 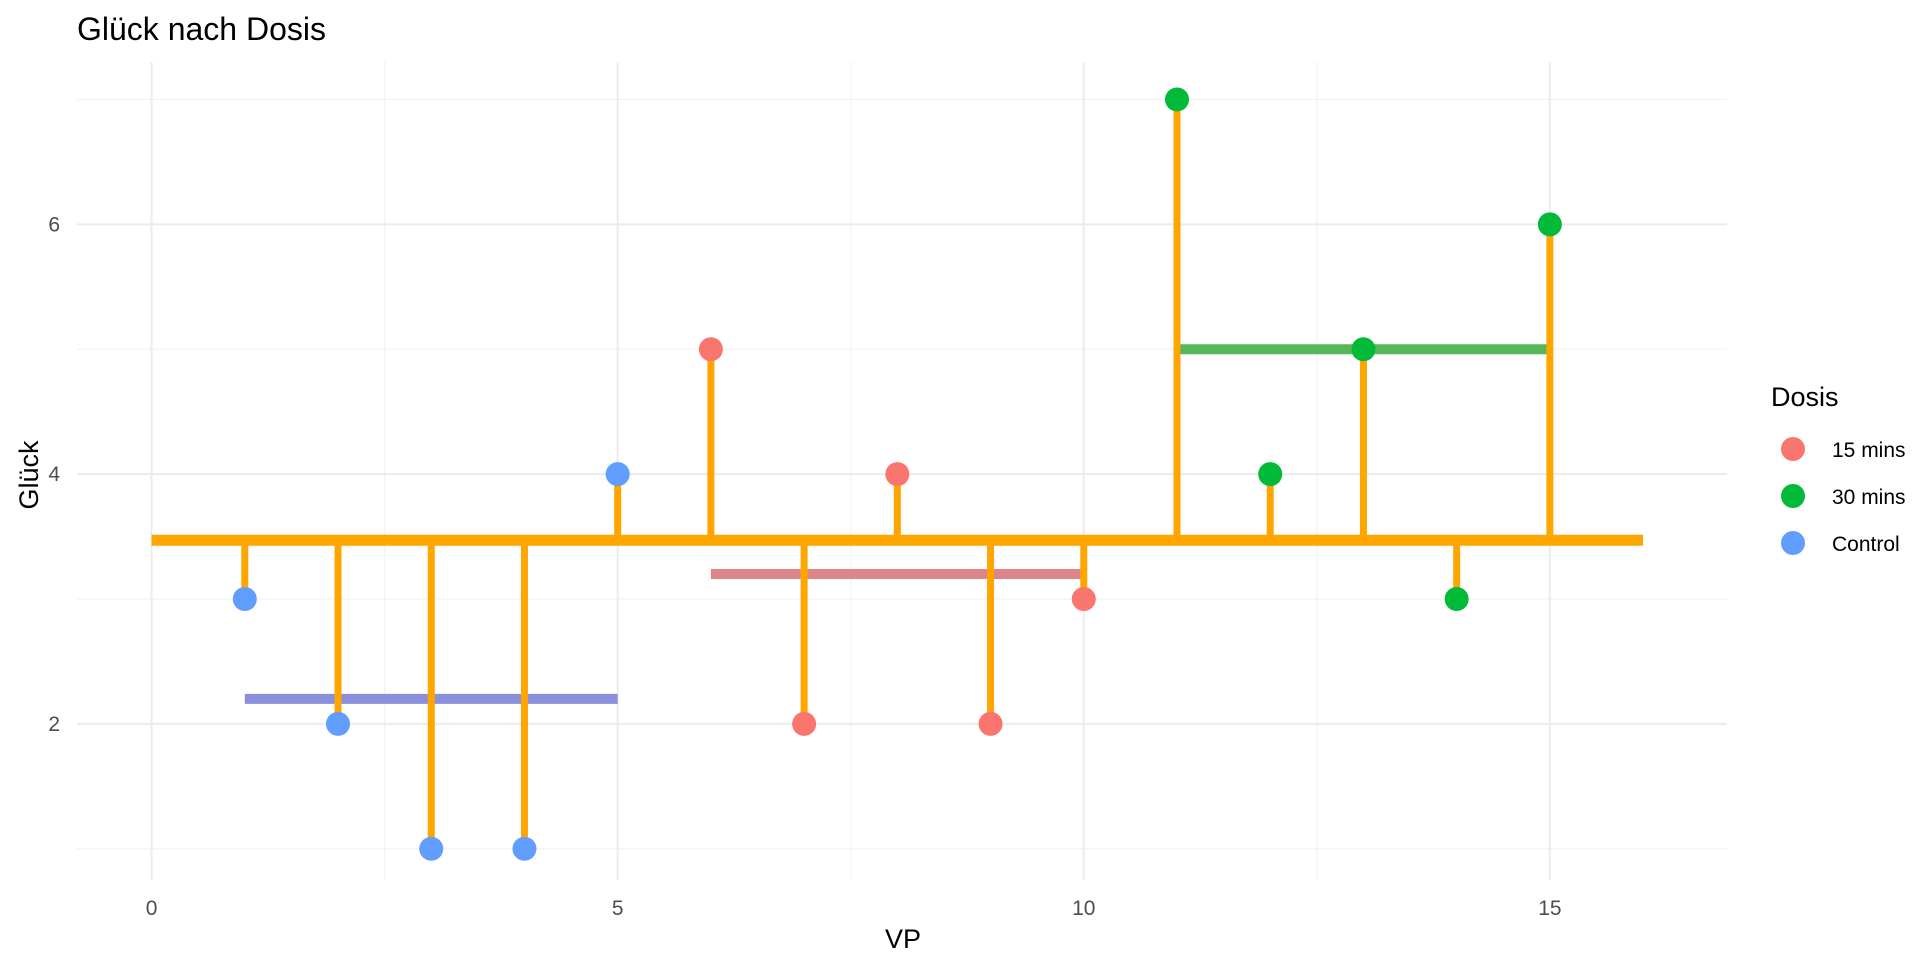 I want to click on x-tick-label: 10, so click(x=1083, y=908).